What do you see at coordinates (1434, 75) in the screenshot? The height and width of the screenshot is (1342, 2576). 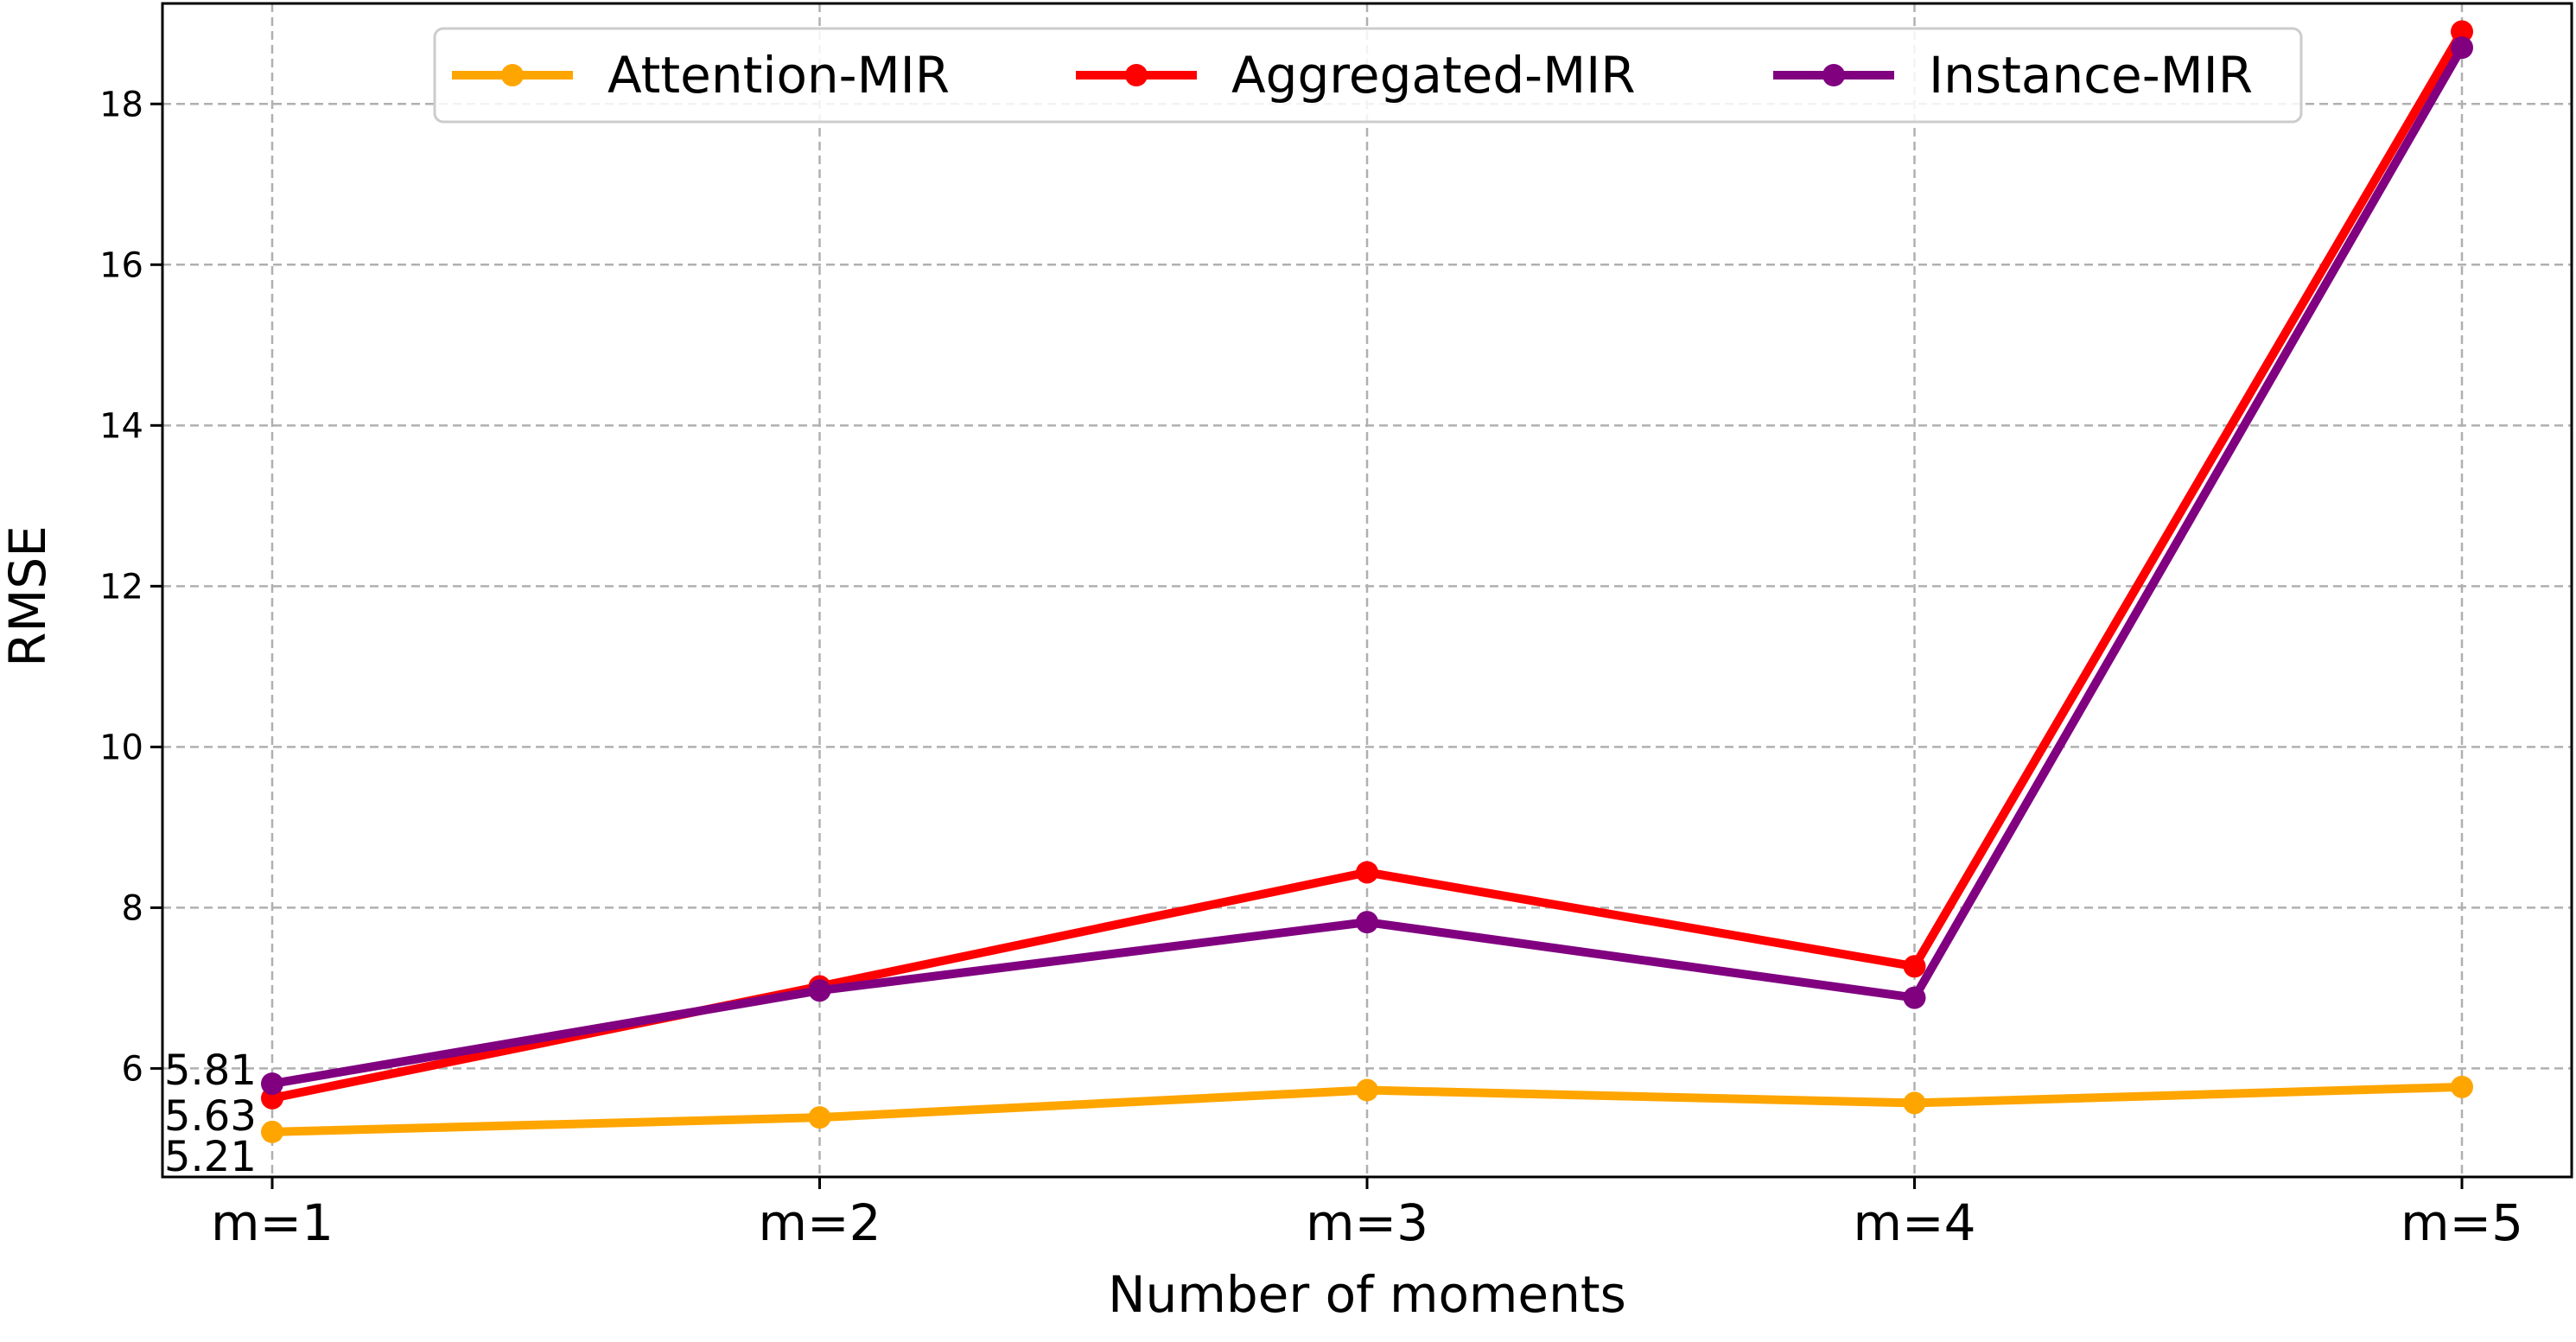 I see `legend-label: Aggregated-MIR` at bounding box center [1434, 75].